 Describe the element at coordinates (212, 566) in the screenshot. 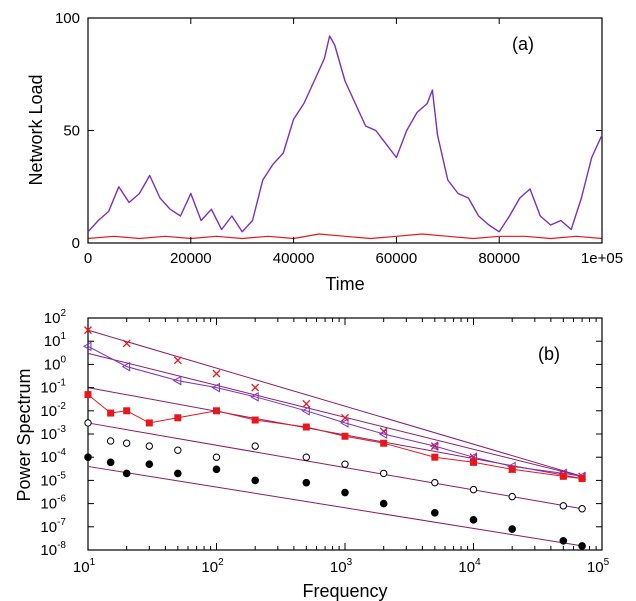

I see `x-tick-label-b: 10²` at that location.